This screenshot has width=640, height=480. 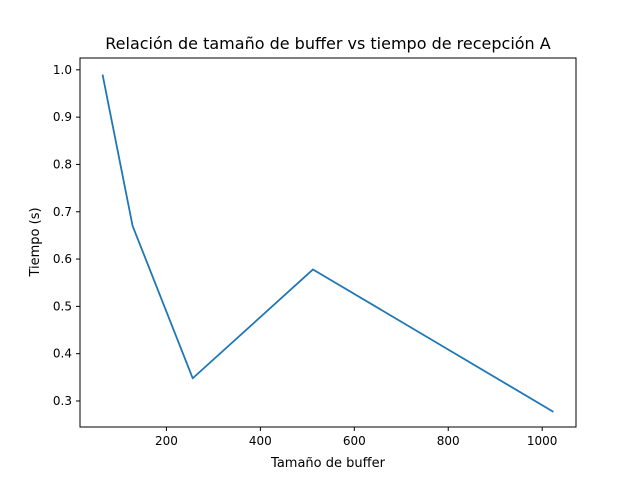 What do you see at coordinates (542, 441) in the screenshot?
I see `x-tick-label: 1000` at bounding box center [542, 441].